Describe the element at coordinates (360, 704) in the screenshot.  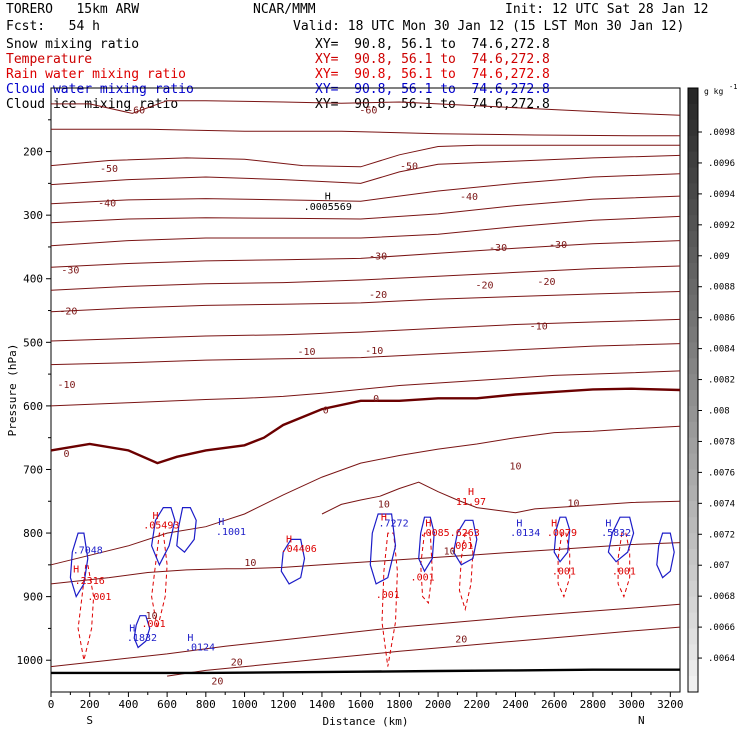
I see `x-tick-label: 1600` at that location.